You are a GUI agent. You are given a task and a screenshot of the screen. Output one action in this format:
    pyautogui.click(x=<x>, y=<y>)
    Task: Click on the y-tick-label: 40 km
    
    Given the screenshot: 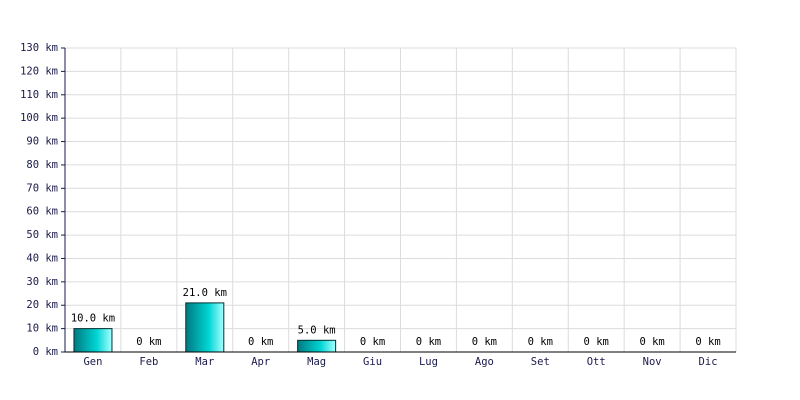 What is the action you would take?
    pyautogui.click(x=42, y=258)
    